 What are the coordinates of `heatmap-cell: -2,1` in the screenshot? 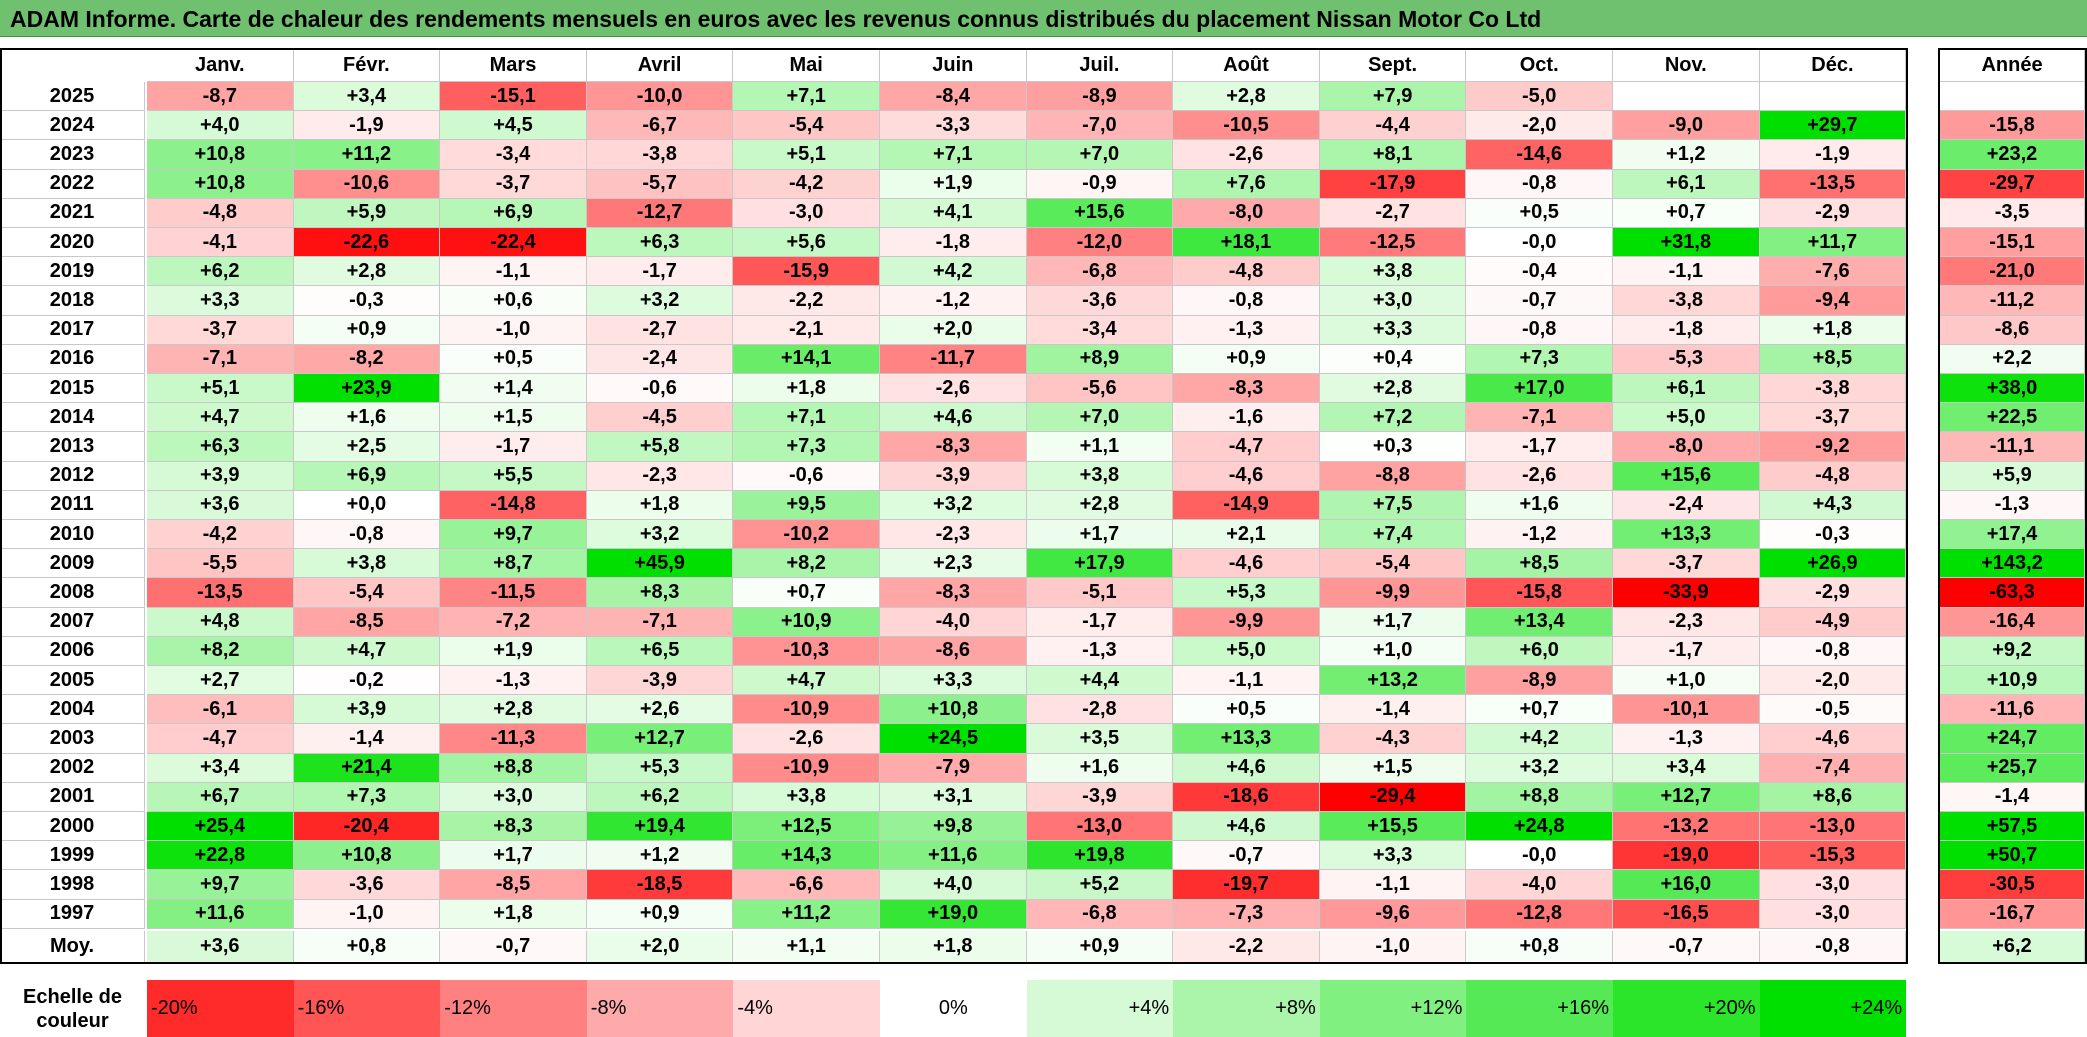 It's located at (806, 330).